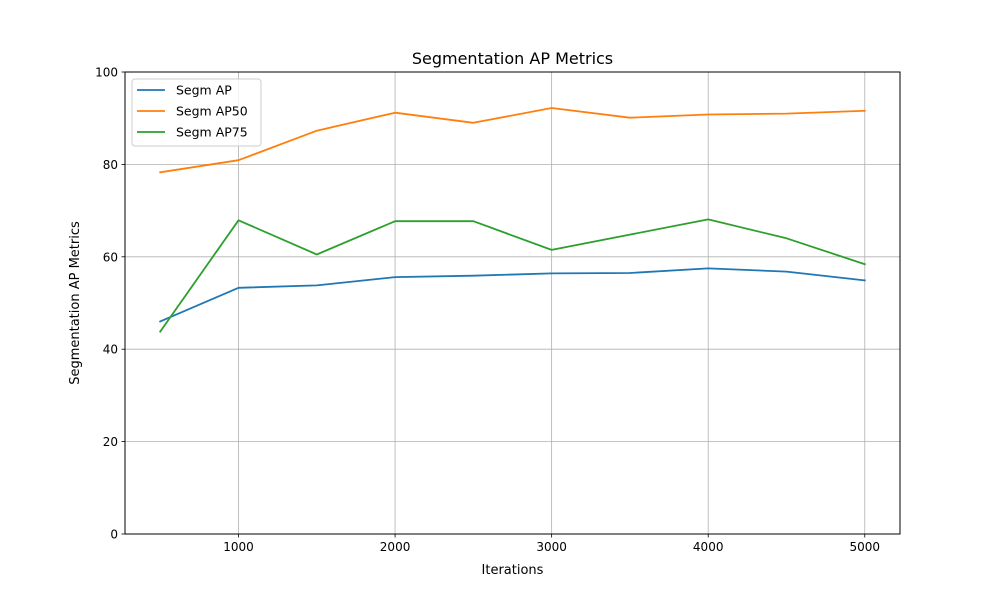 The height and width of the screenshot is (600, 1000). I want to click on chart-title: Segmentation AP Metrics, so click(512, 58).